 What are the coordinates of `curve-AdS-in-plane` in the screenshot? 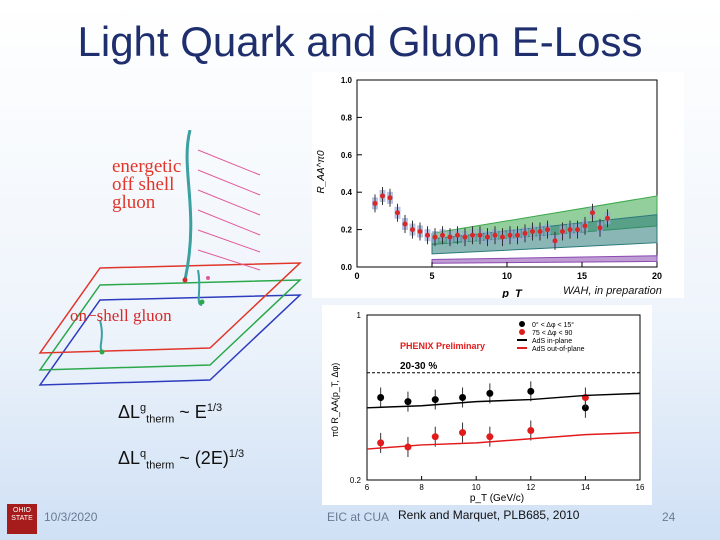 It's located at (503, 400).